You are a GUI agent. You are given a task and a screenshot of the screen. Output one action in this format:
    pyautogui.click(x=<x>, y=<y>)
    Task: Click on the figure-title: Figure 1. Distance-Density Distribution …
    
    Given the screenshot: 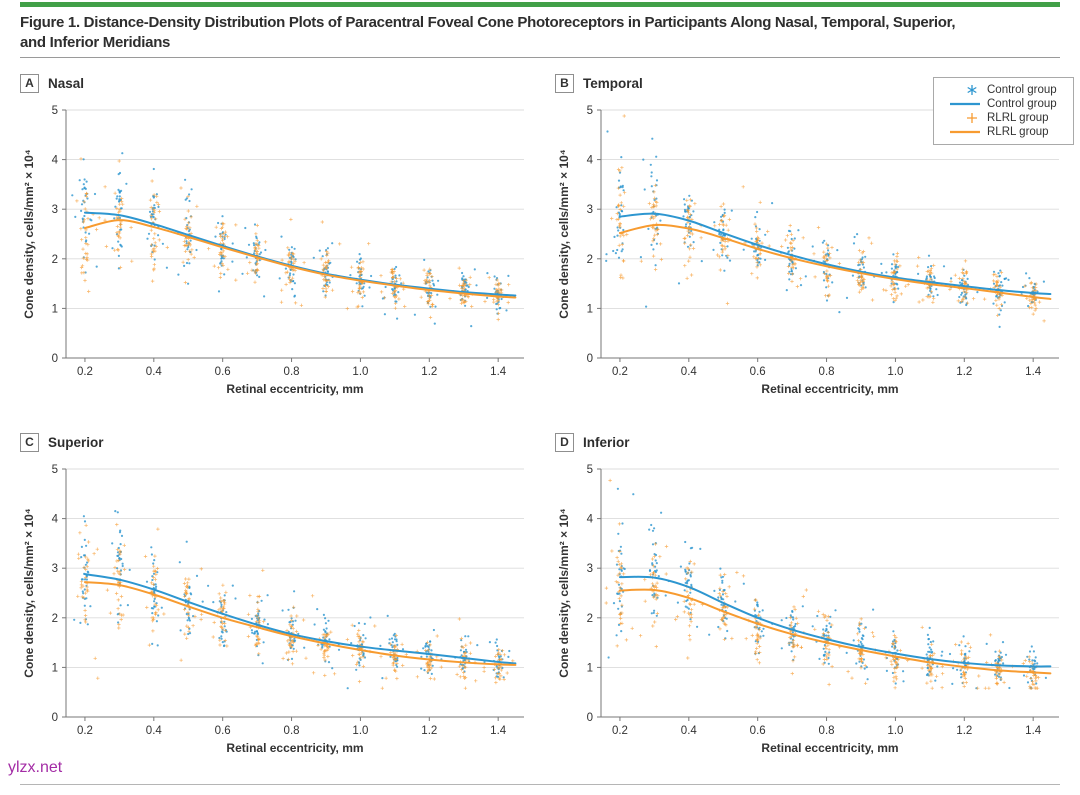 What is the action you would take?
    pyautogui.click(x=542, y=33)
    